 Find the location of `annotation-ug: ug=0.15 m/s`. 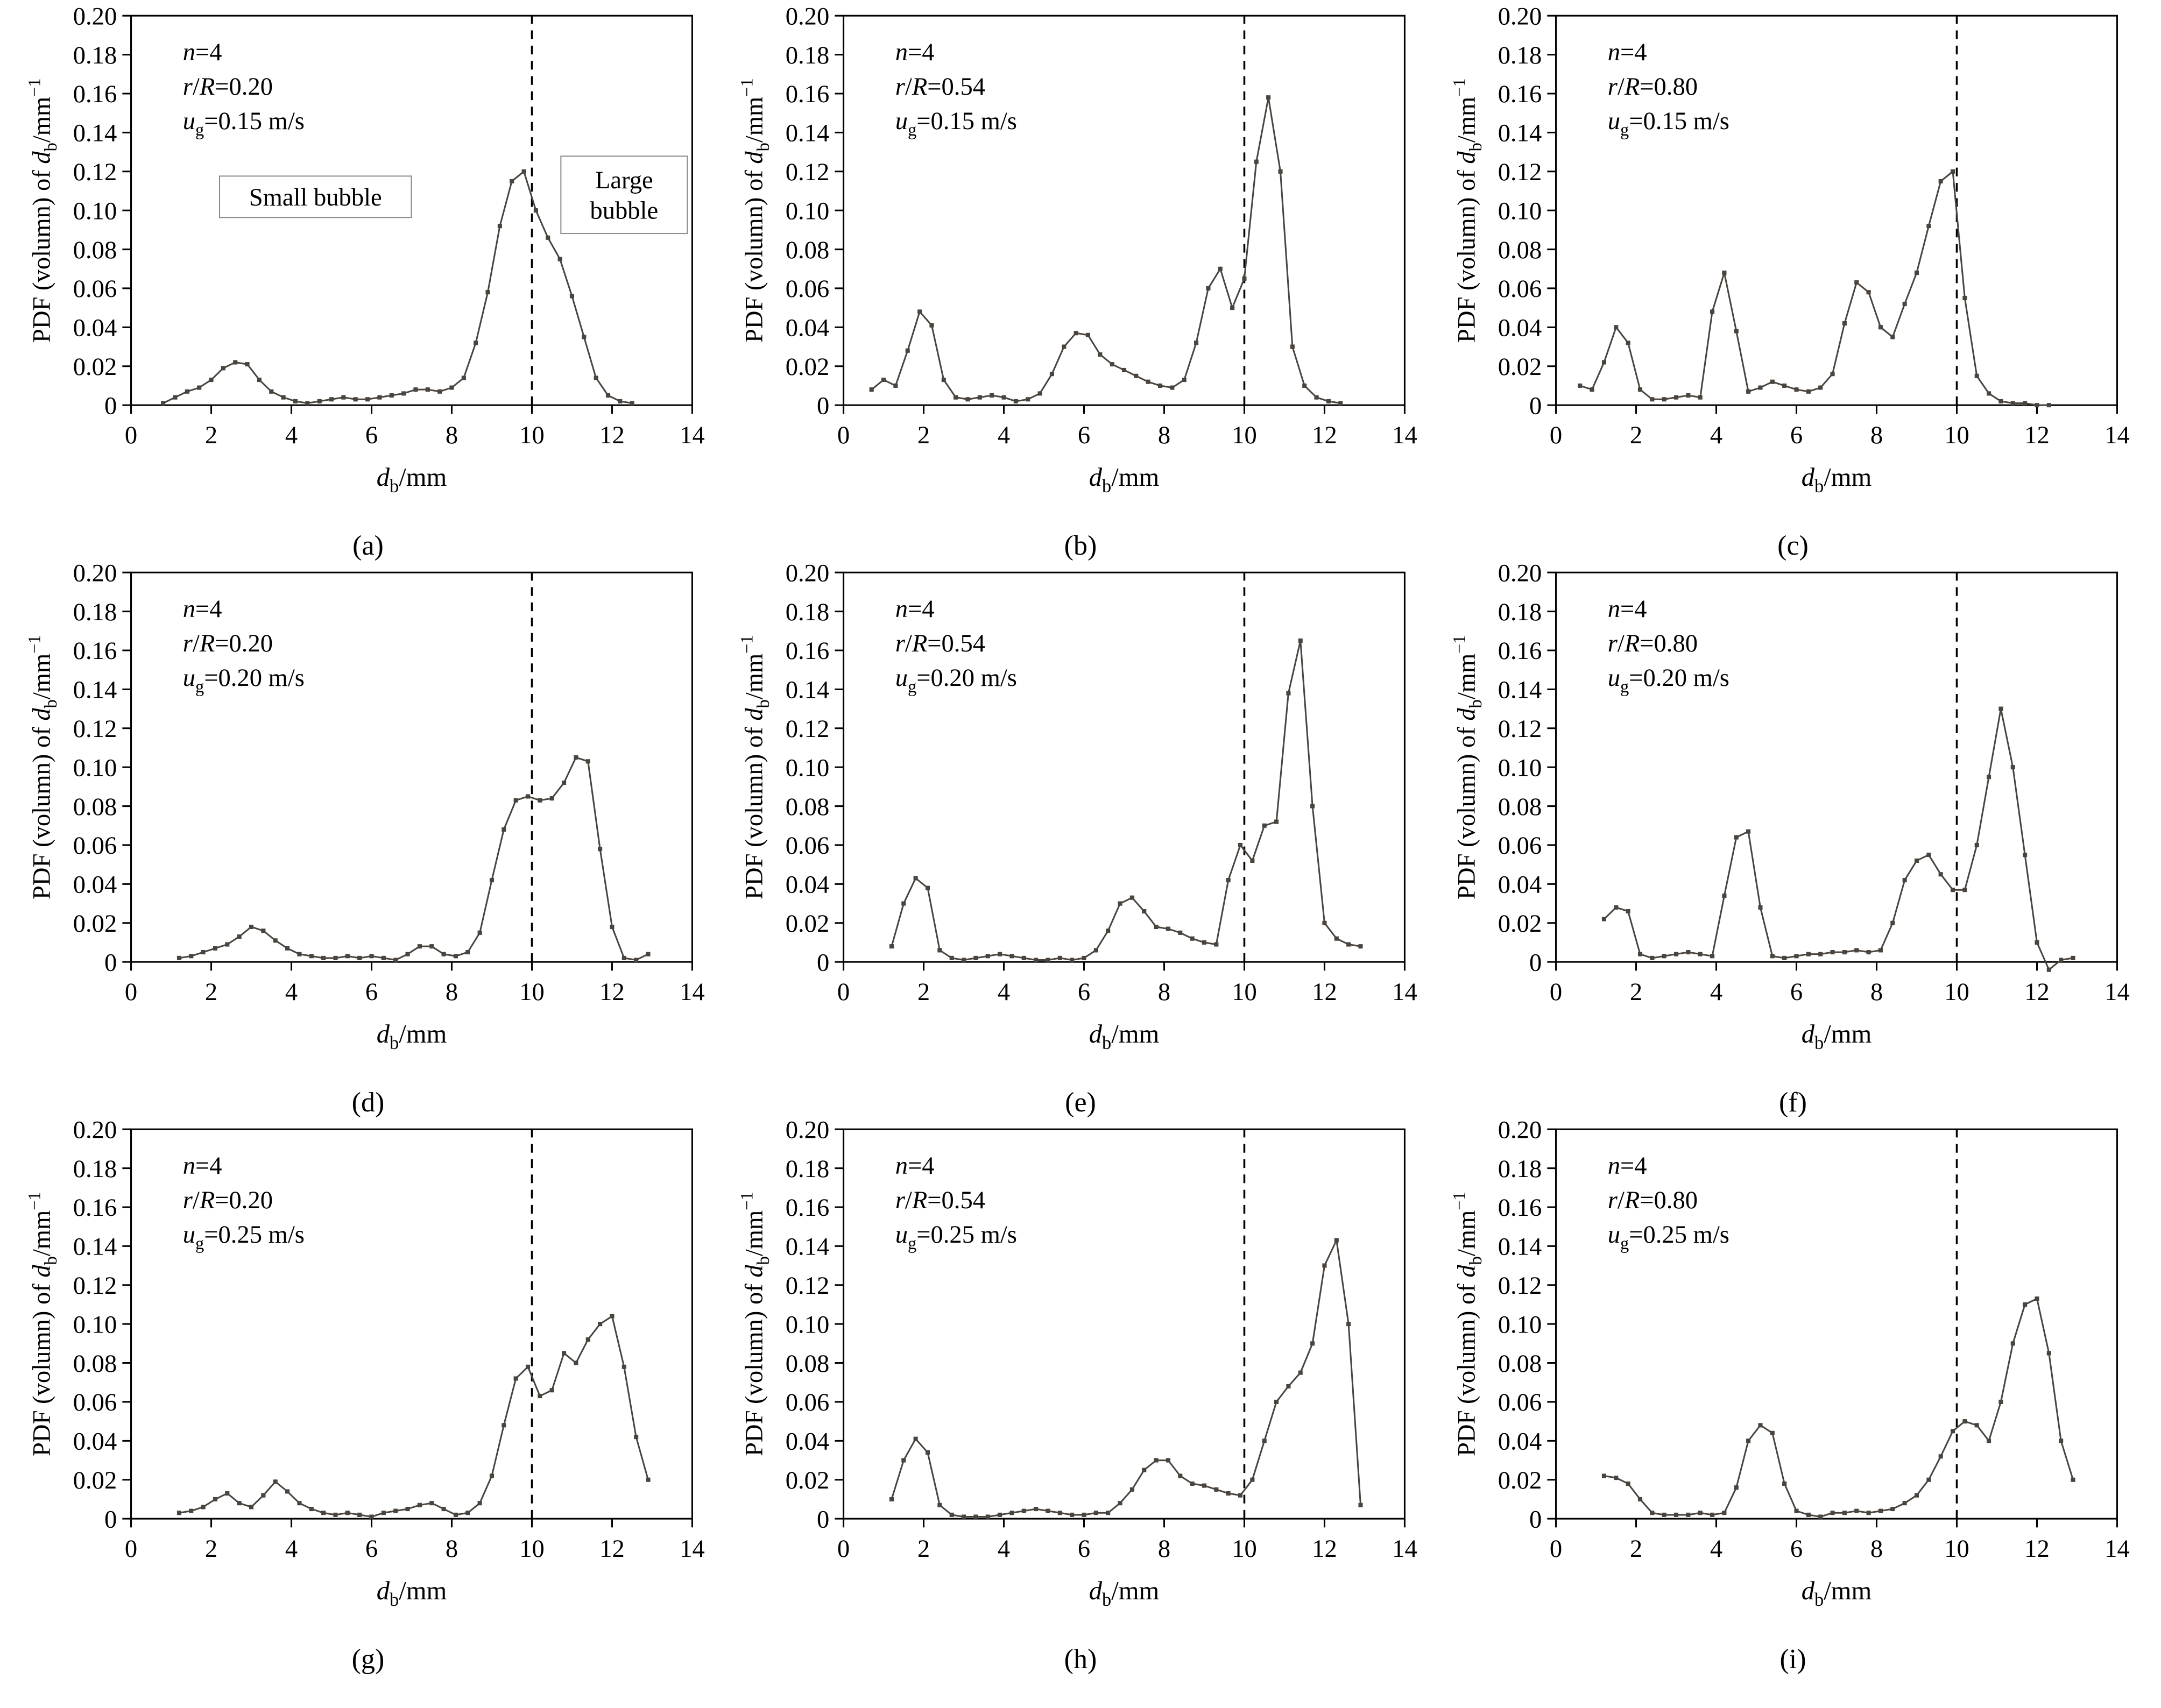

annotation-ug: ug=0.15 m/s is located at coordinates (1668, 124).